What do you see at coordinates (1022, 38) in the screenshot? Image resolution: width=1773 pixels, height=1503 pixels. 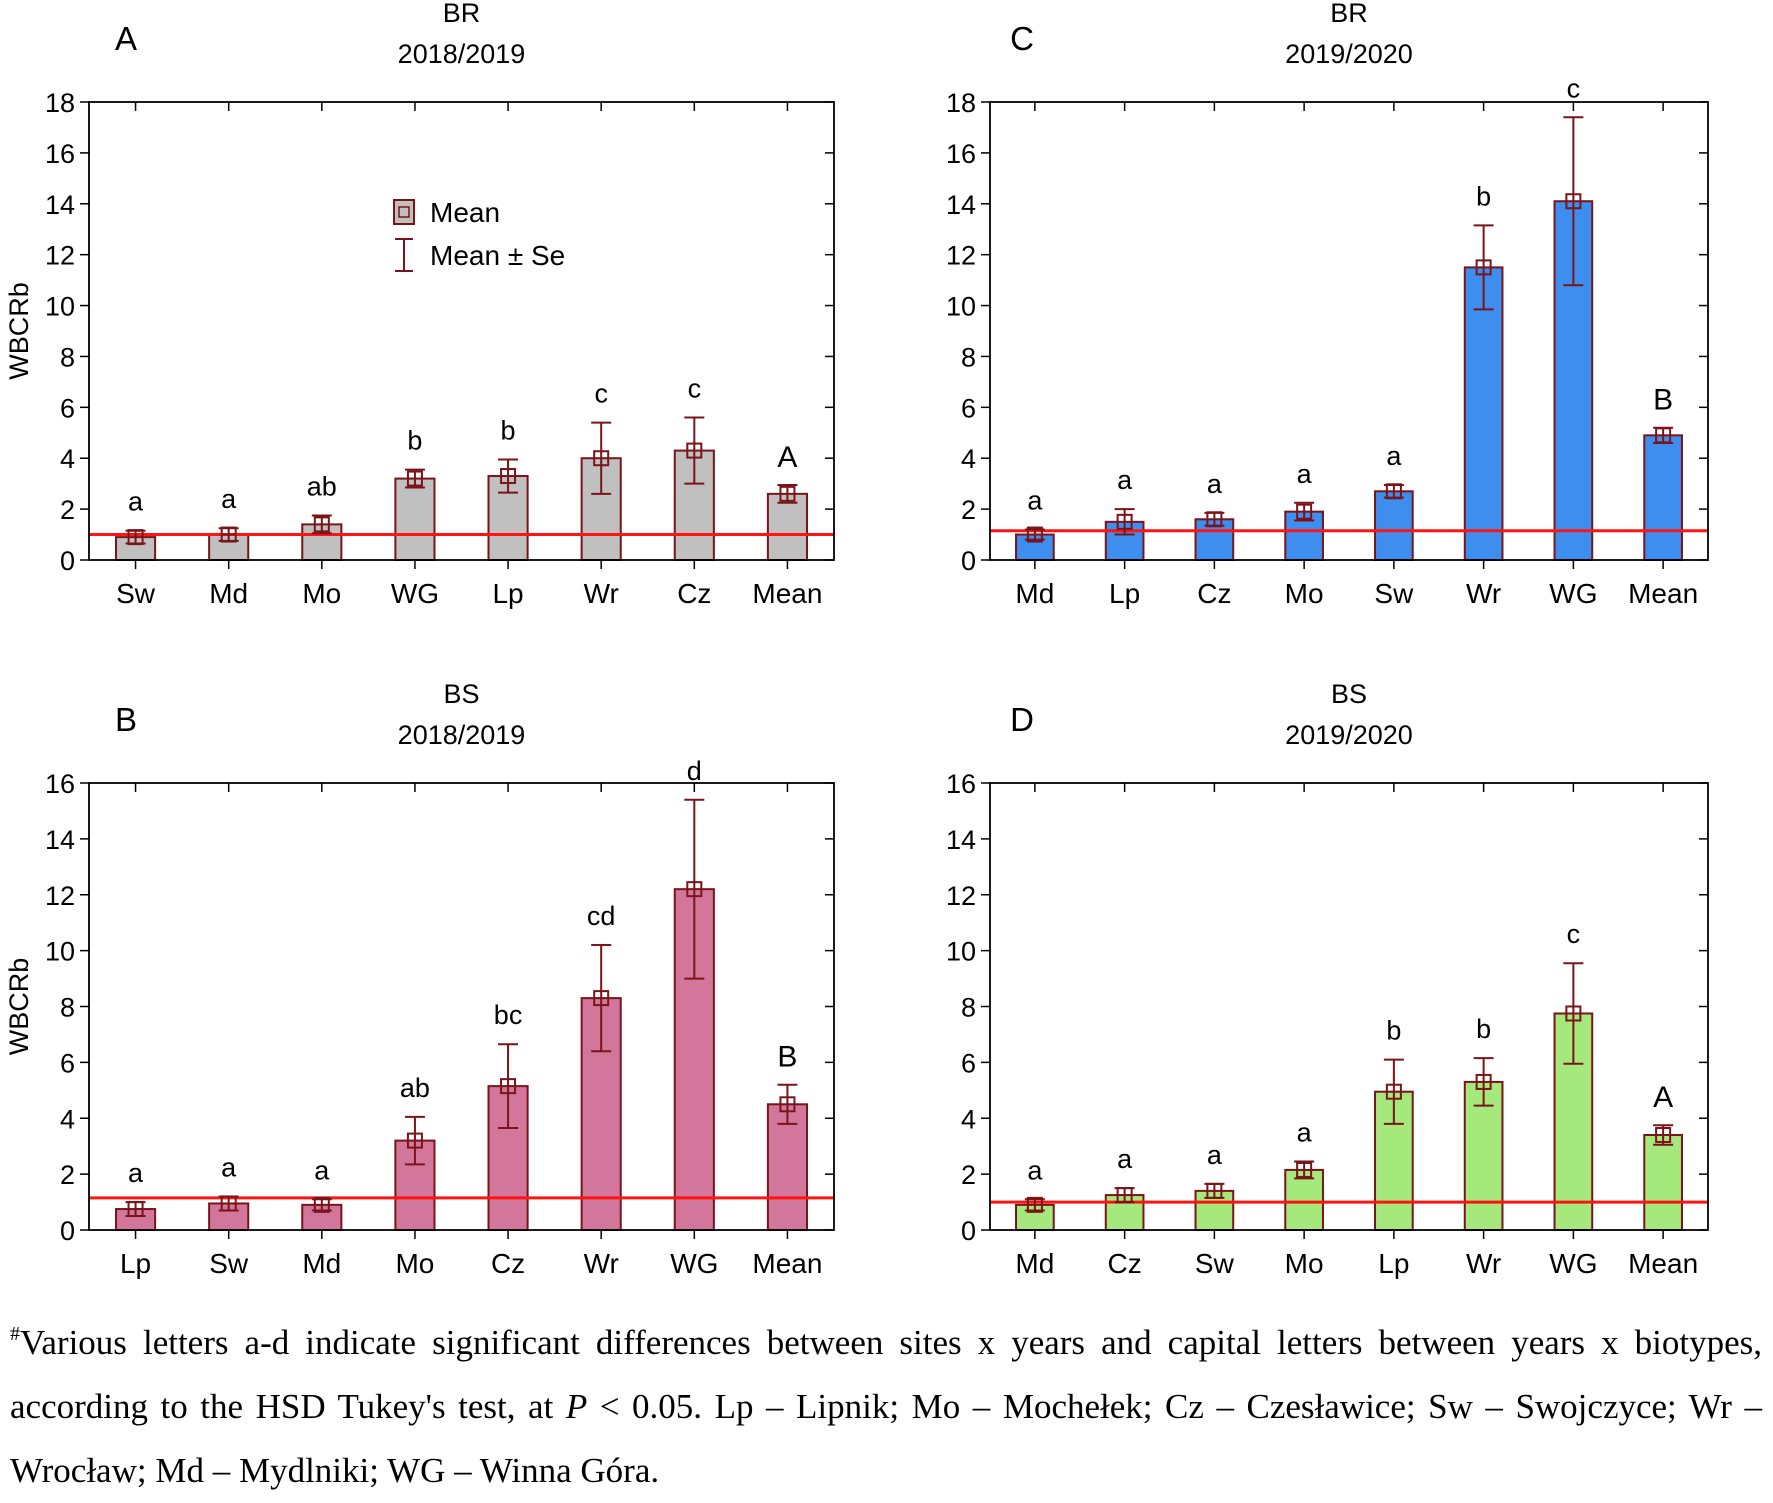 I see `panel-letter: C` at bounding box center [1022, 38].